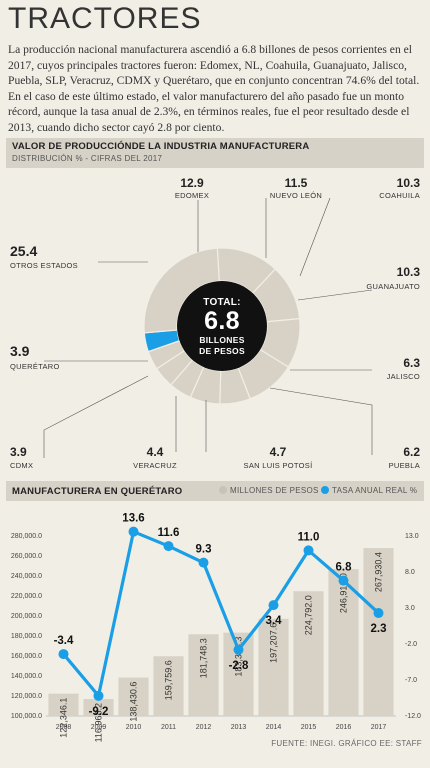  I want to click on rate-label-2010: 13.6, so click(133, 519).